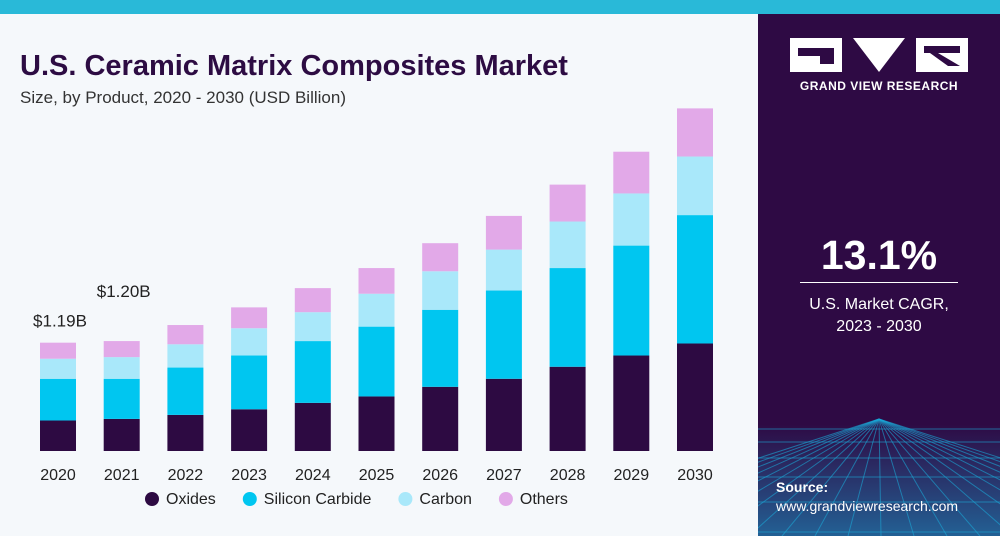 The image size is (1000, 546). What do you see at coordinates (312, 327) in the screenshot?
I see `bar-carbon-2024` at bounding box center [312, 327].